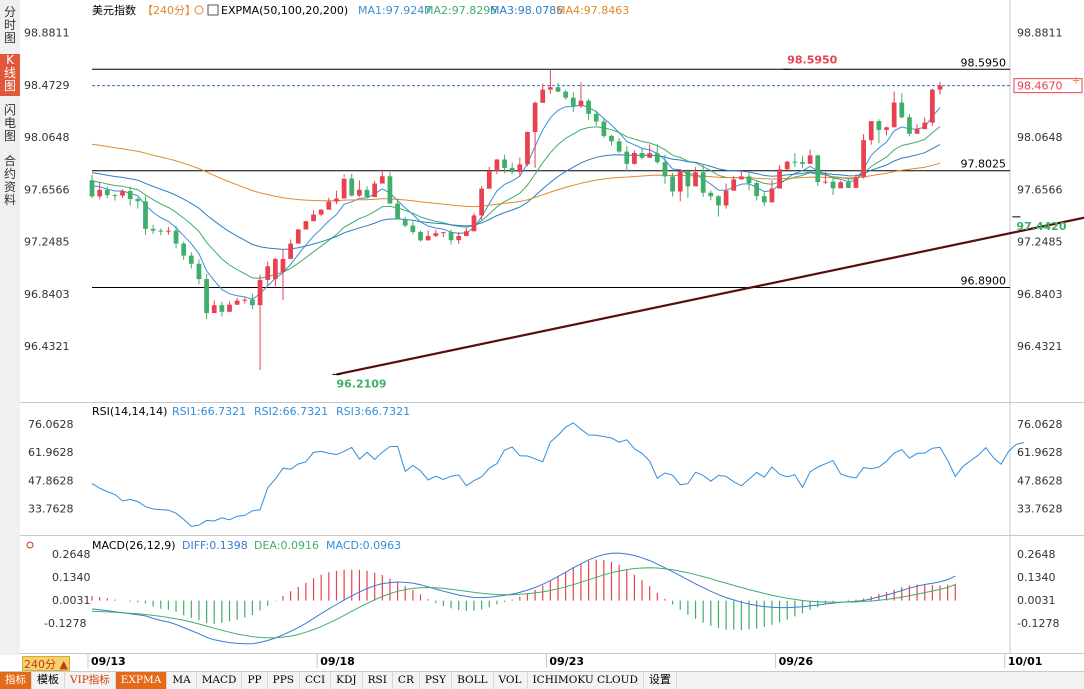 This screenshot has height=689, width=1084. What do you see at coordinates (284, 680) in the screenshot?
I see `indicator-button-pps: PPS` at bounding box center [284, 680].